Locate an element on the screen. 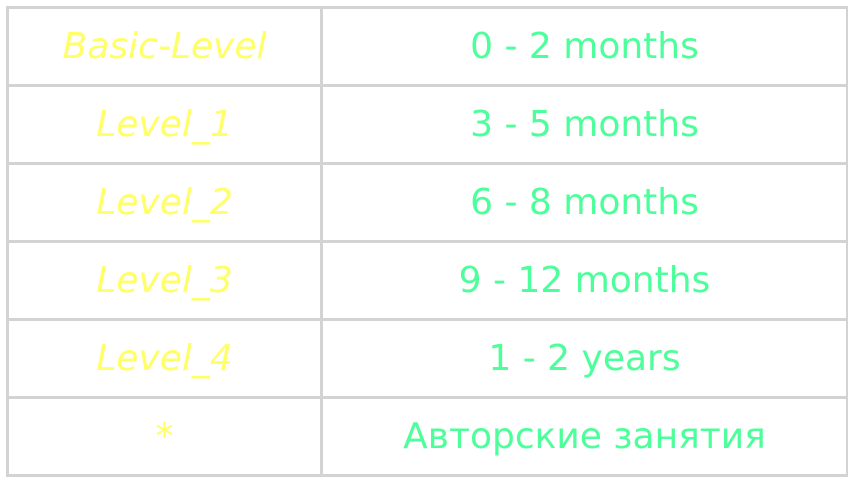 The width and height of the screenshot is (848, 477). duration-cell: 0 - 2 months is located at coordinates (584, 46).